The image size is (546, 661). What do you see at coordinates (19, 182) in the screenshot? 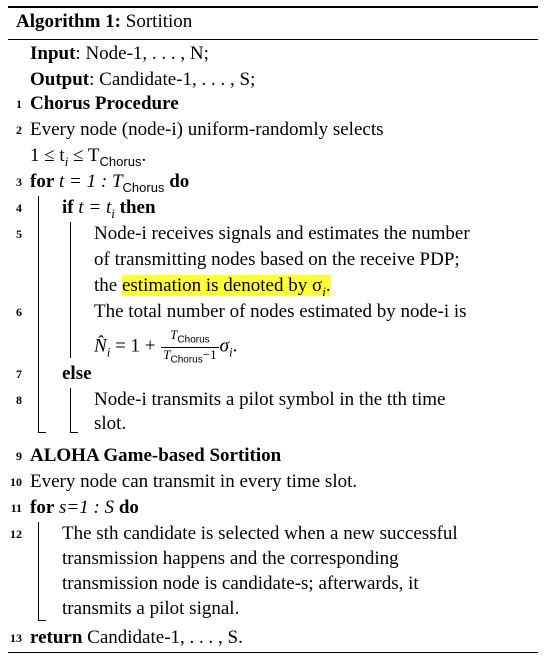
I see `line-number: 3` at bounding box center [19, 182].